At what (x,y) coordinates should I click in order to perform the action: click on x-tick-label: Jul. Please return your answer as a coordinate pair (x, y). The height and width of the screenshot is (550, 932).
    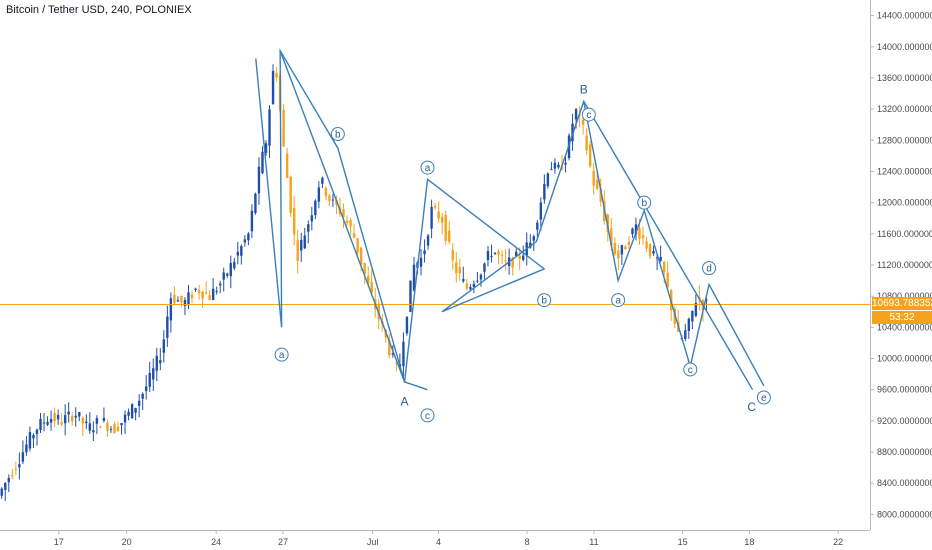
    Looking at the image, I should click on (373, 542).